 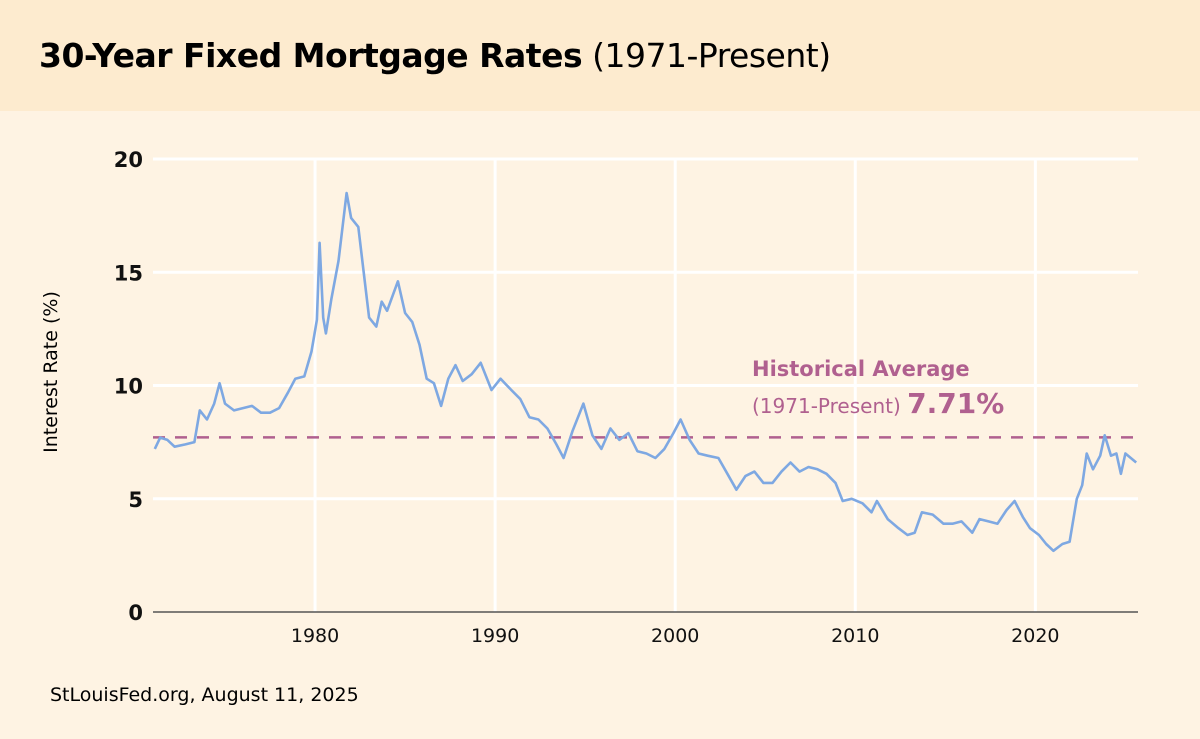 What do you see at coordinates (135, 500) in the screenshot?
I see `y-tick-label: 5` at bounding box center [135, 500].